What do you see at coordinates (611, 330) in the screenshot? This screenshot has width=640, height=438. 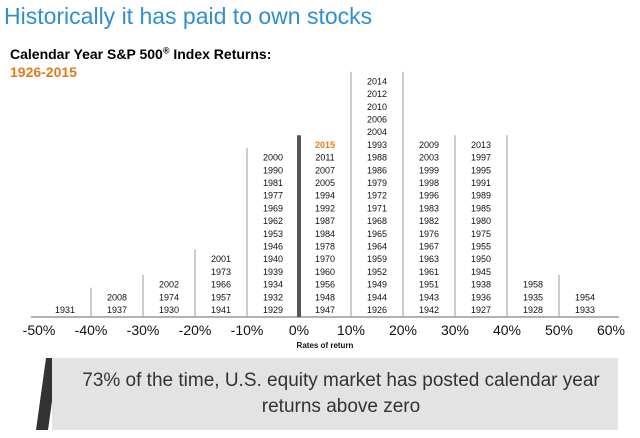 I see `x-tick-label: 60%` at bounding box center [611, 330].